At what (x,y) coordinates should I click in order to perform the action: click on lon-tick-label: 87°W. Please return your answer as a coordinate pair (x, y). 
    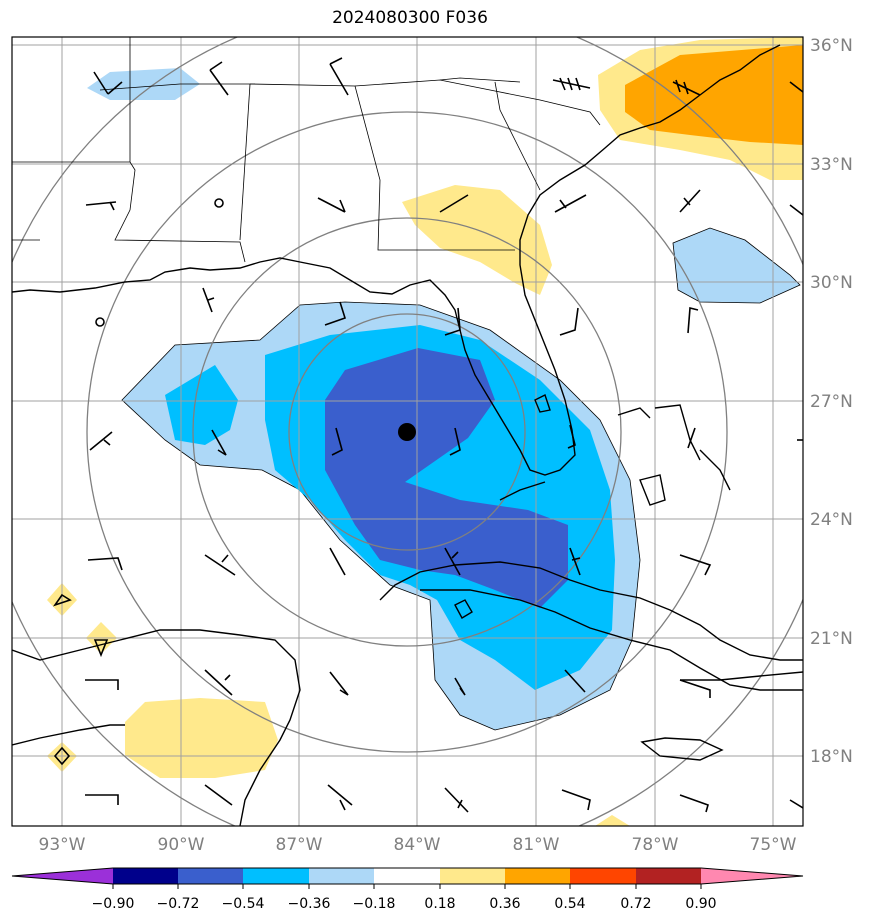
    Looking at the image, I should click on (299, 845).